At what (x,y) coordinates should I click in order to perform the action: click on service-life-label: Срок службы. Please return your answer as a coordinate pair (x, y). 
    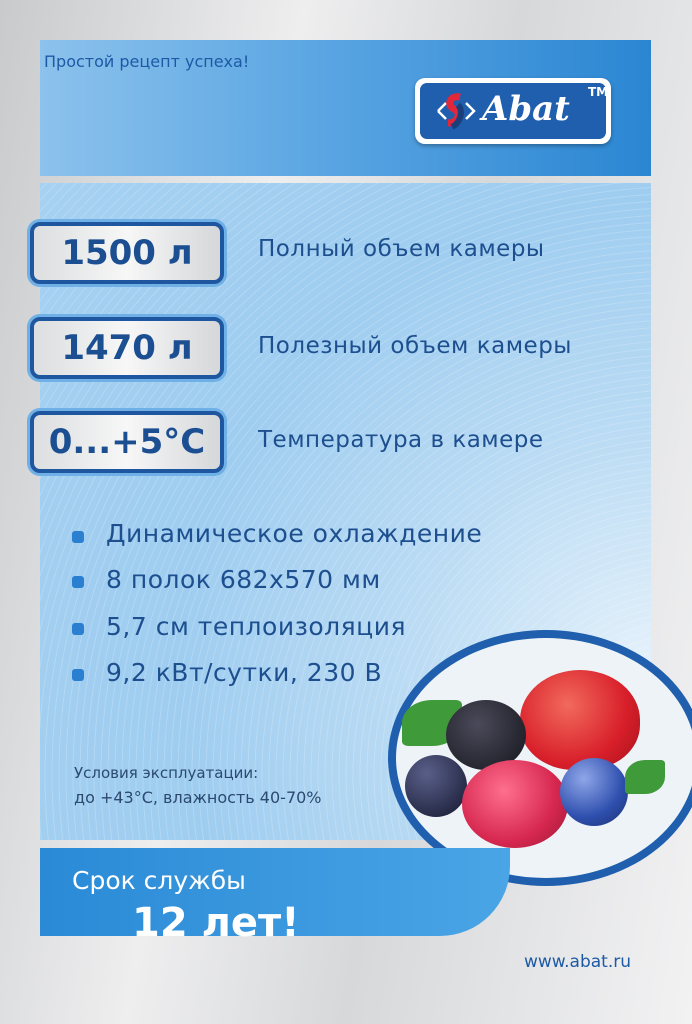
    Looking at the image, I should click on (159, 880).